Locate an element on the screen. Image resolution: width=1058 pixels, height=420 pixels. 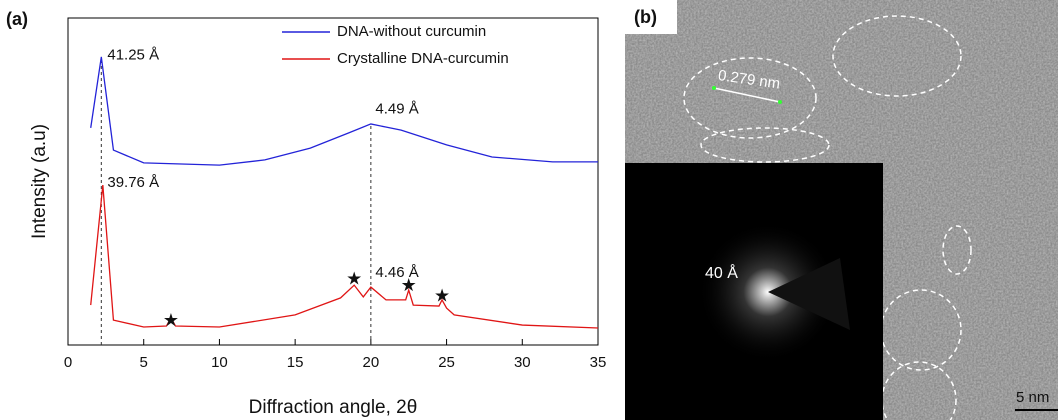
panel-label: (a) is located at coordinates (17, 19).